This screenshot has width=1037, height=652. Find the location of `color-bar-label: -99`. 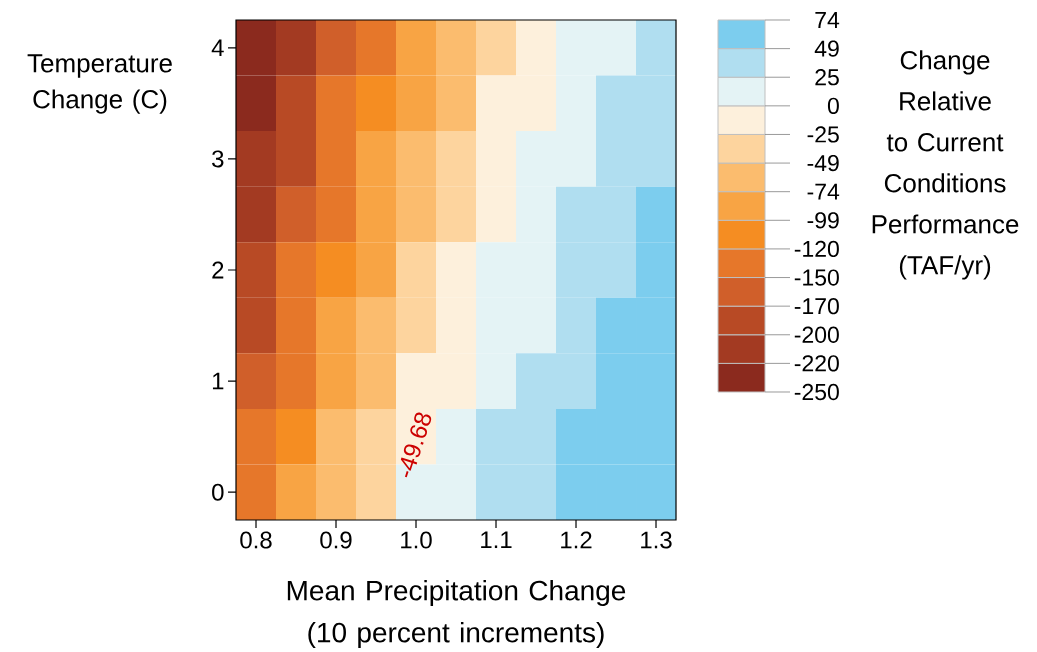

color-bar-label: -99 is located at coordinates (823, 220).